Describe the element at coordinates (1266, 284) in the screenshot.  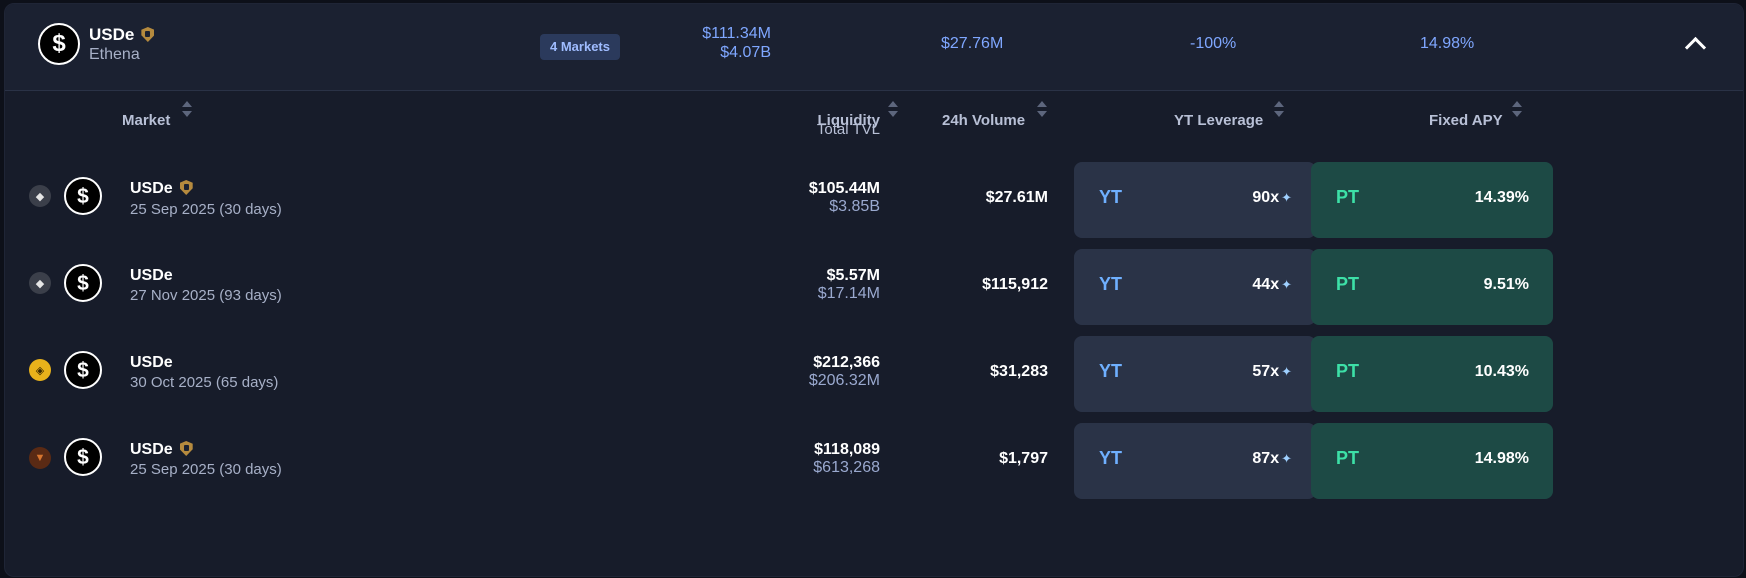
I see `yt-leverage-value: 44x` at that location.